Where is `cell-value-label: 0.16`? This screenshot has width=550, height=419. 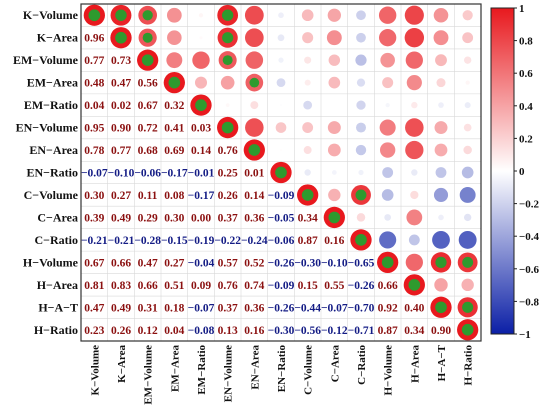 cell-value-label: 0.16 is located at coordinates (254, 331).